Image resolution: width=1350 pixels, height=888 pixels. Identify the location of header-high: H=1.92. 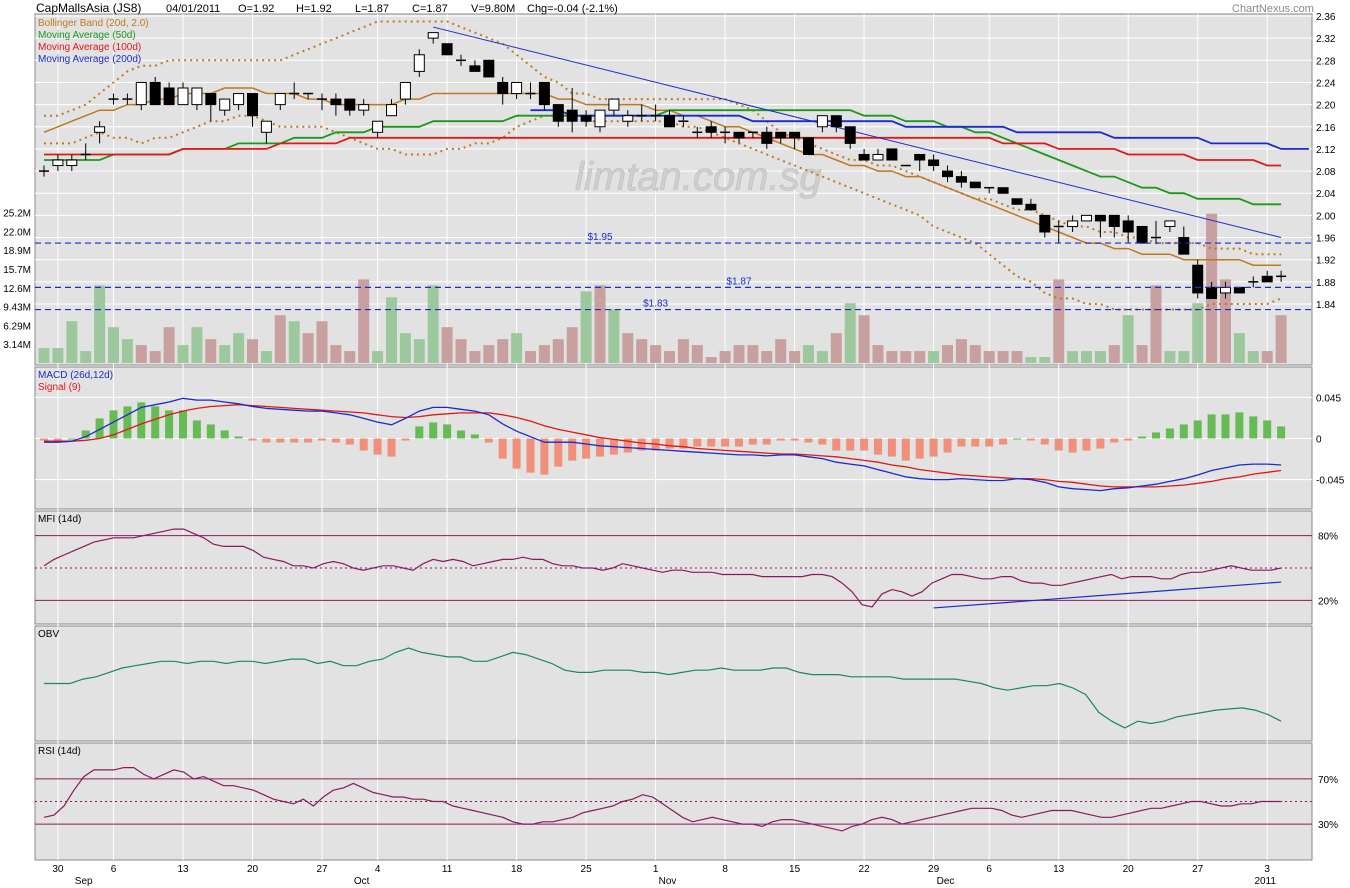
(314, 9).